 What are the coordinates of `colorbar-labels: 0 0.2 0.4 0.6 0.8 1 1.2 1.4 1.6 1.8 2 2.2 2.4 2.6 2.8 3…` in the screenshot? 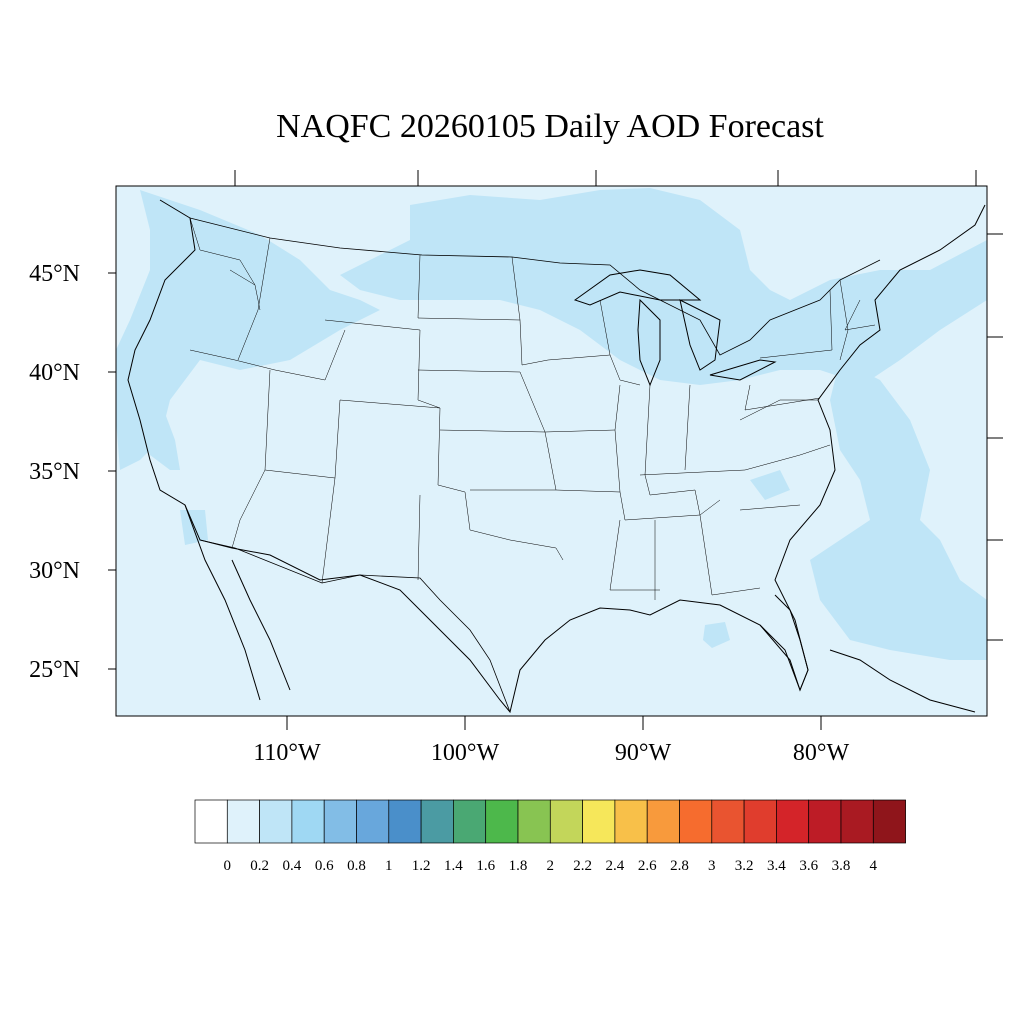 It's located at (551, 866).